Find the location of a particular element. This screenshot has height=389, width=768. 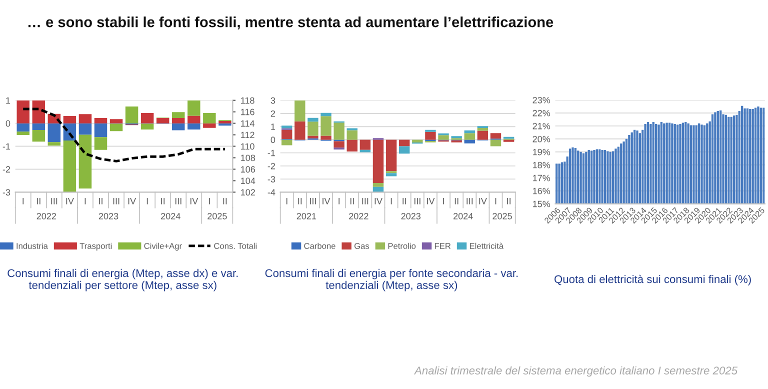

y2-tick-label: 104 is located at coordinates (248, 181).